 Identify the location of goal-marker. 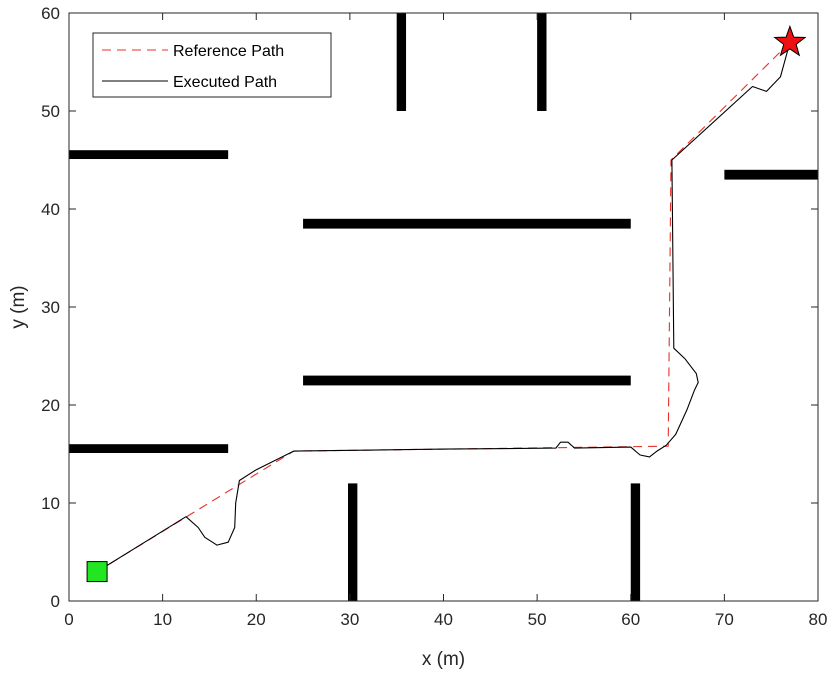
(790, 40).